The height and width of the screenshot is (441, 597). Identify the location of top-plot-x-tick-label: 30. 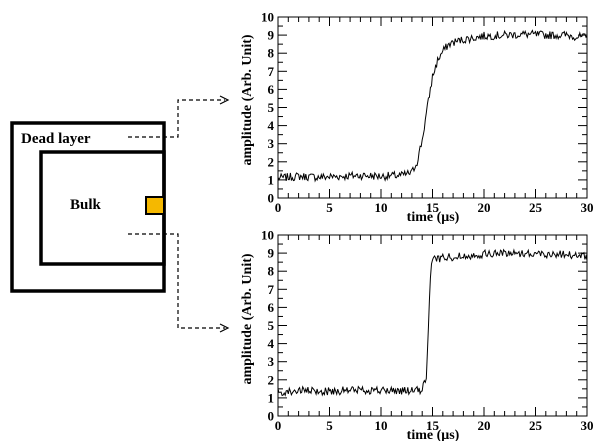
(587, 207).